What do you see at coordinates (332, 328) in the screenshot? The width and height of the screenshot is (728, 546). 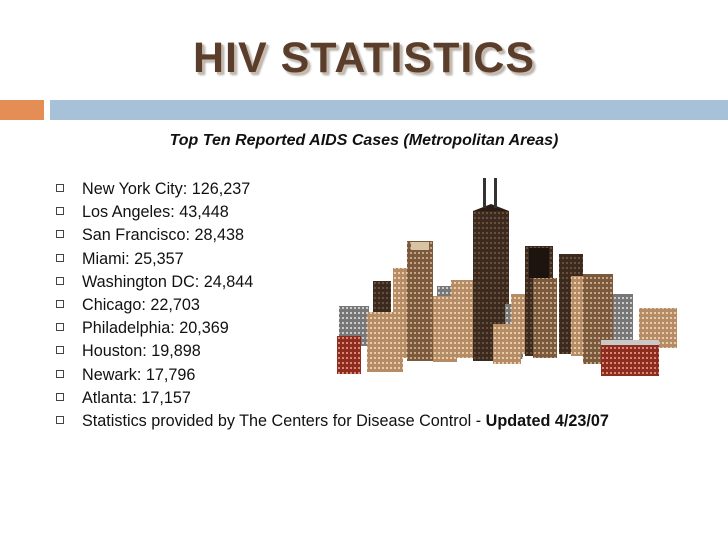 I see `list-item: Philadelphia: 20,369` at bounding box center [332, 328].